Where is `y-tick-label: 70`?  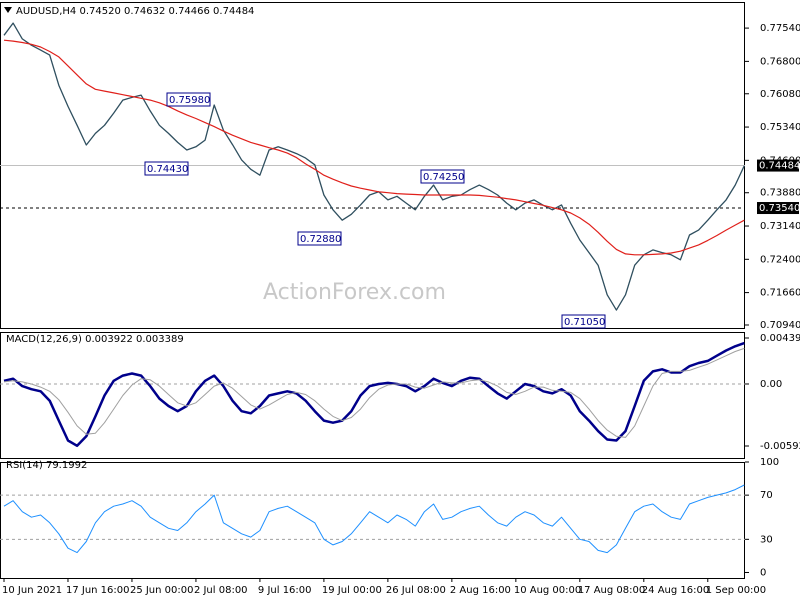
y-tick-label: 70 is located at coordinates (766, 495).